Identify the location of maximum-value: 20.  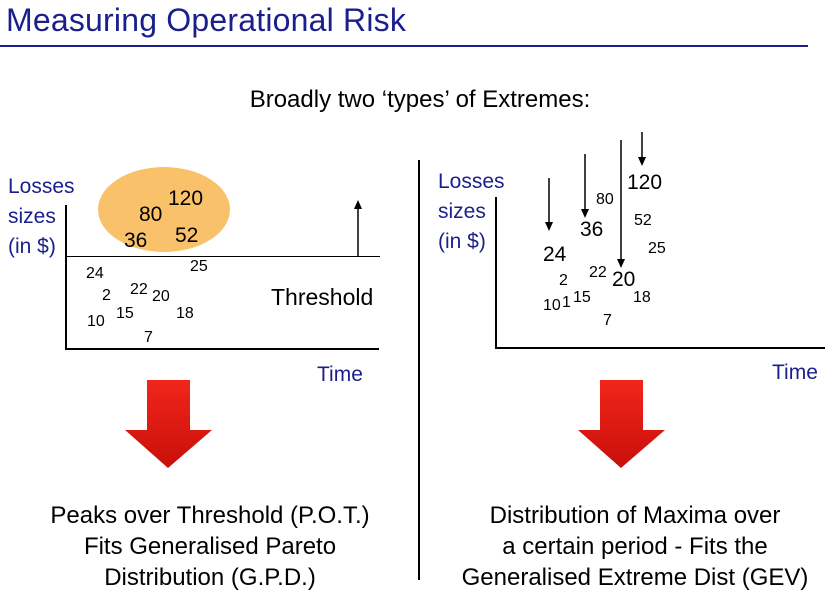
(624, 279).